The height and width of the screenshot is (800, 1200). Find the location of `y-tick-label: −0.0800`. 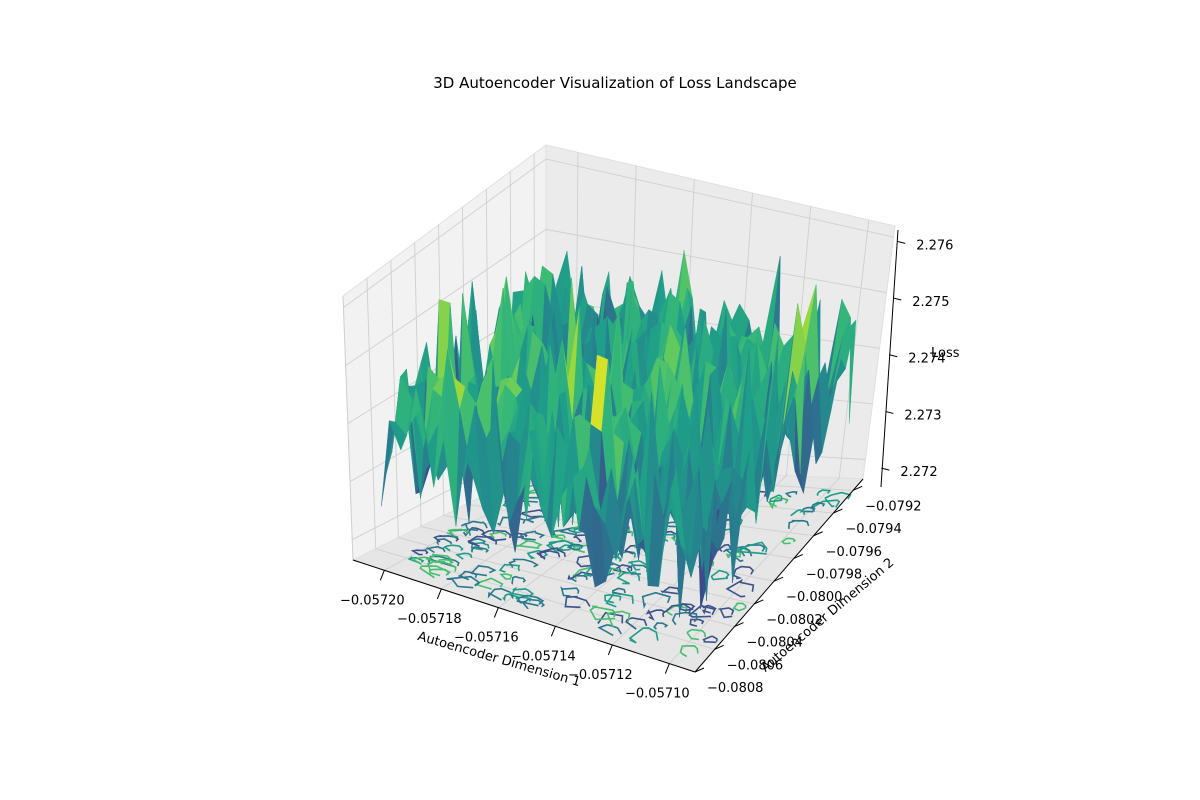

y-tick-label: −0.0800 is located at coordinates (814, 597).